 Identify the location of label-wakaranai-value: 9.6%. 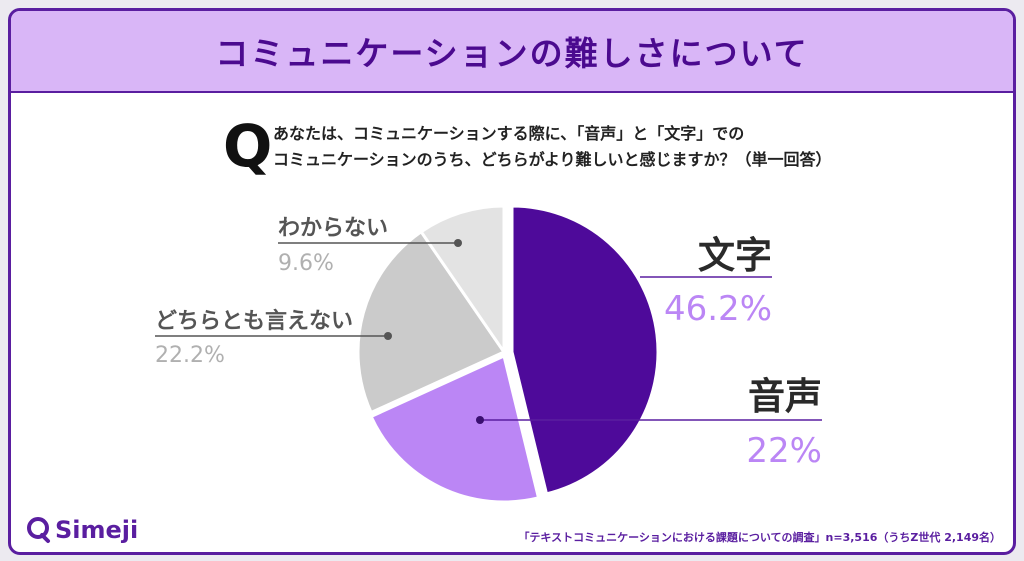
(306, 263).